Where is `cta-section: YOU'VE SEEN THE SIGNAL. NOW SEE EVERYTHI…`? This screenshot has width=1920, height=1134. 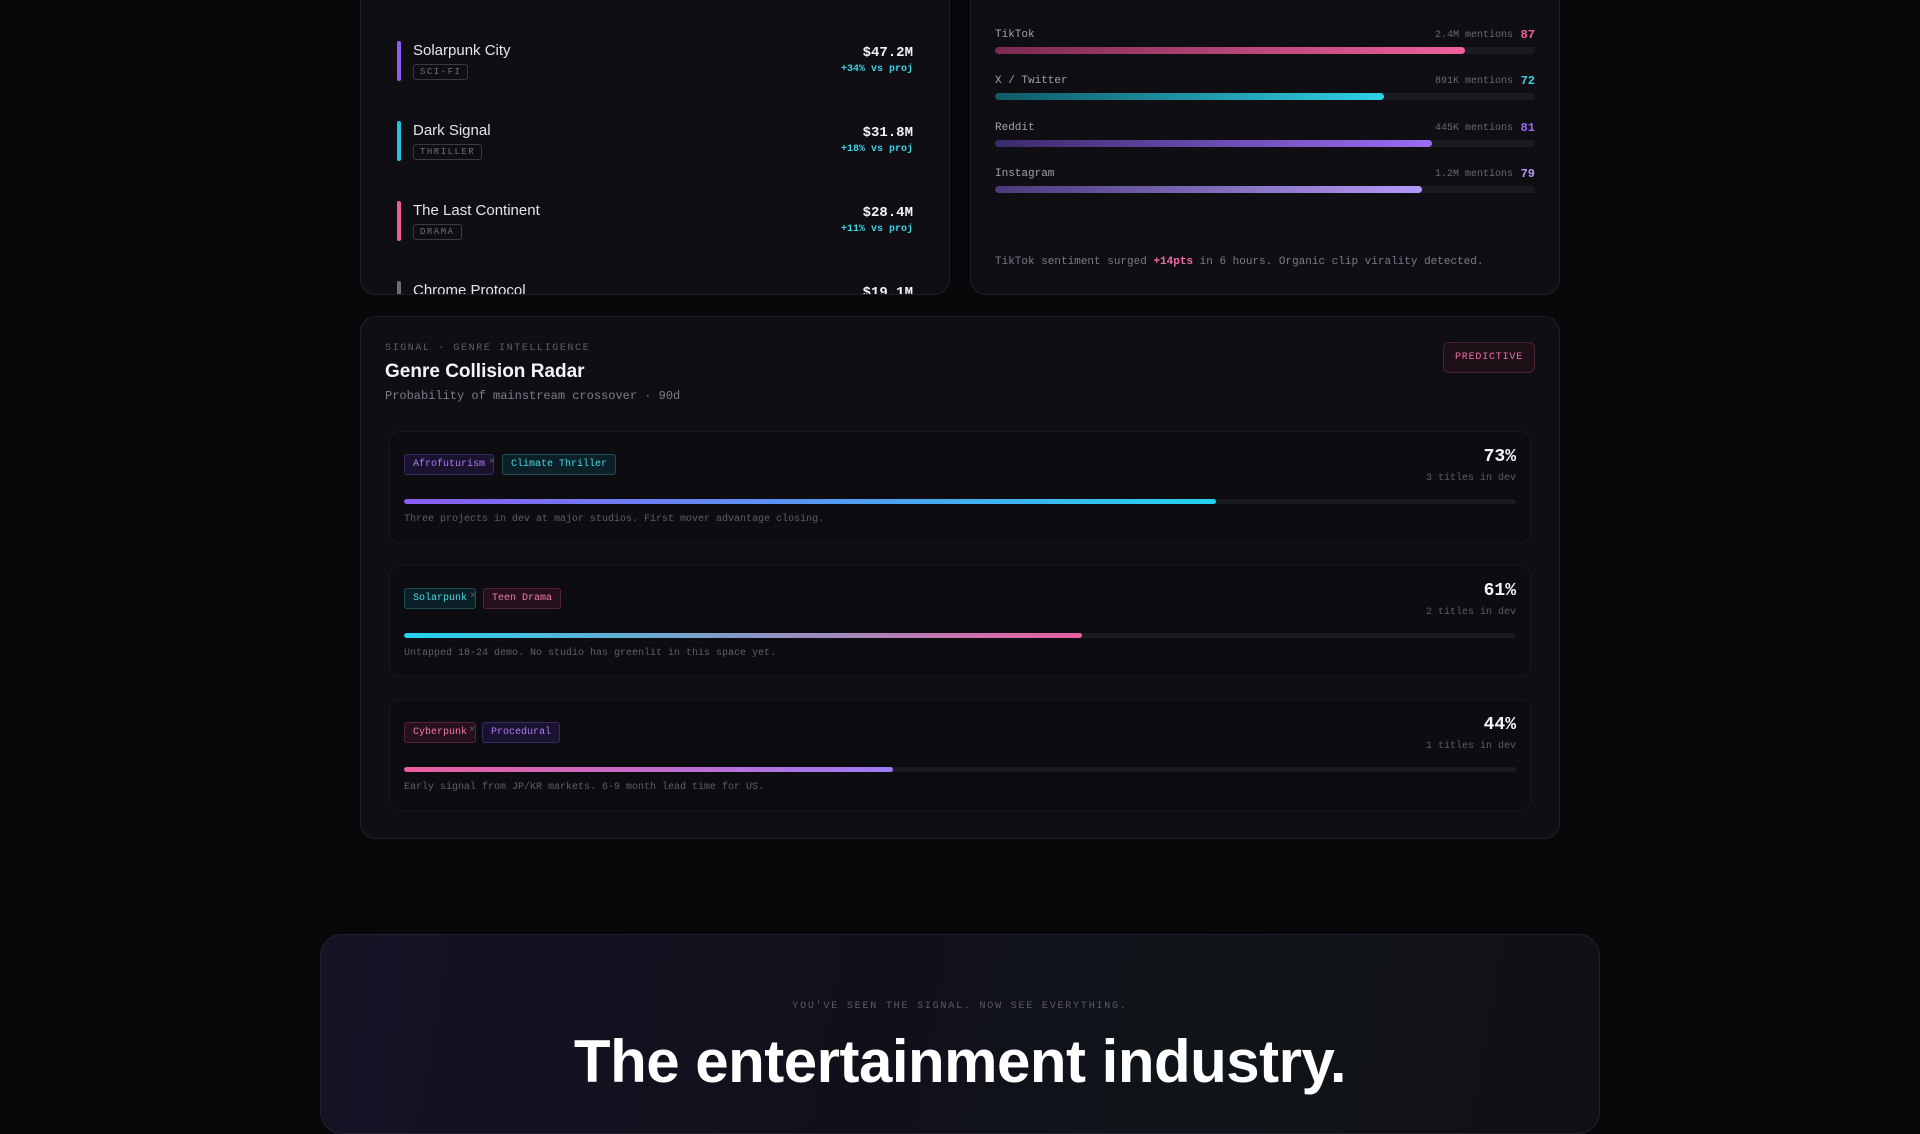 cta-section: YOU'VE SEEN THE SIGNAL. NOW SEE EVERYTHI… is located at coordinates (960, 1034).